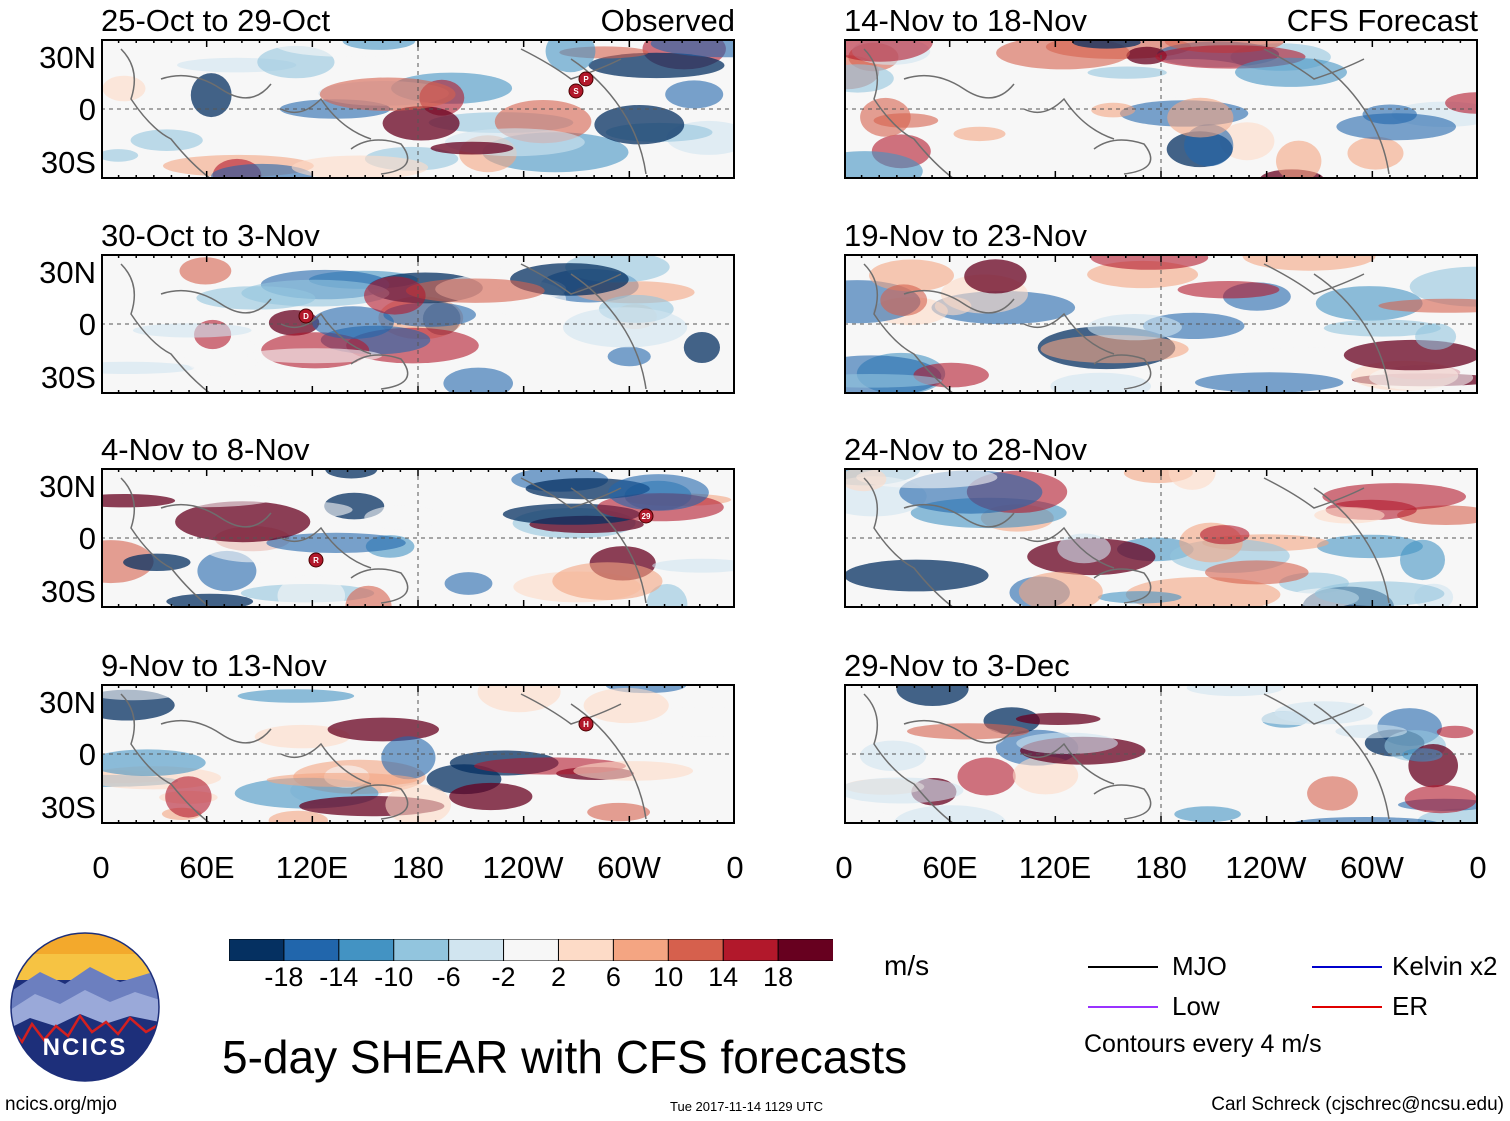  I want to click on storm-label: P, so click(586, 79).